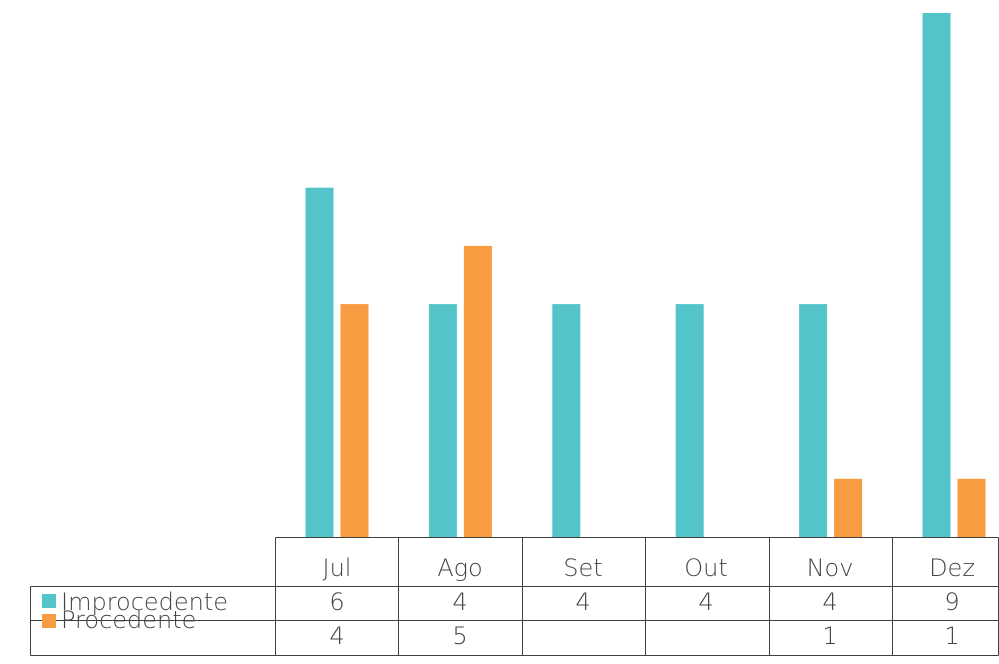  Describe the element at coordinates (829, 602) in the screenshot. I see `table-cell-improcedente-nov: 4` at that location.